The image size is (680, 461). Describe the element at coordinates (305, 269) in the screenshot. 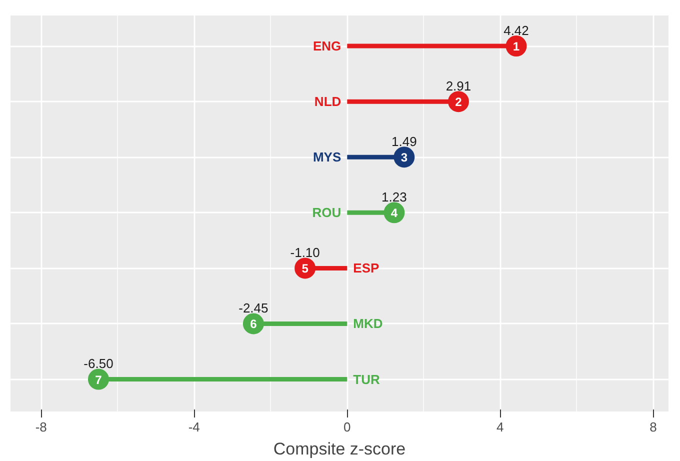

I see `annotation: 5` at that location.